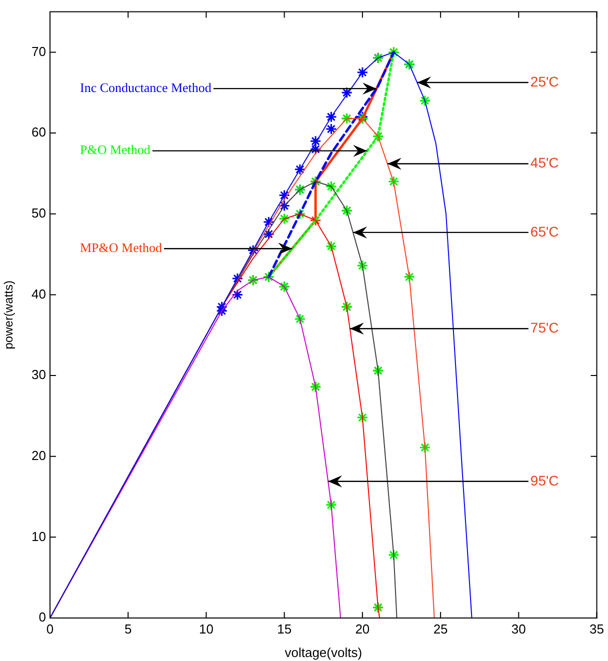 The image size is (608, 661). What do you see at coordinates (39, 212) in the screenshot?
I see `y-tick-label: 50` at bounding box center [39, 212].